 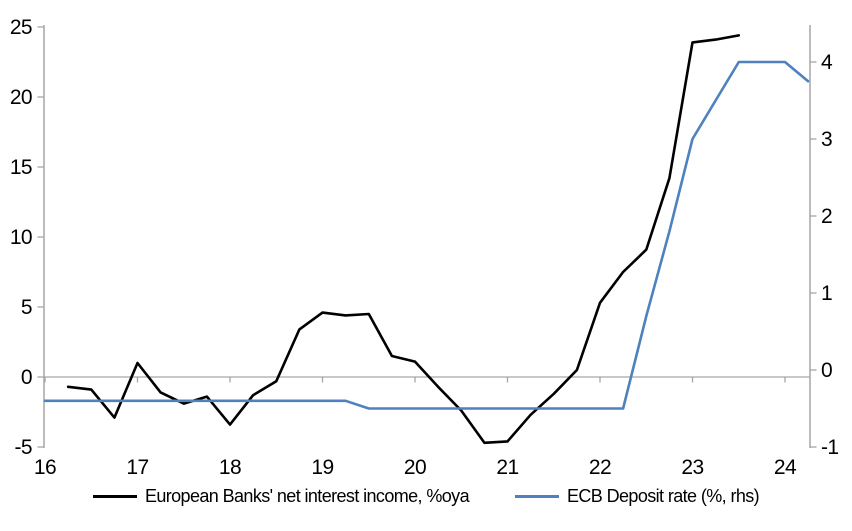 What do you see at coordinates (826, 216) in the screenshot?
I see `right-axis-tick-label: 2` at bounding box center [826, 216].